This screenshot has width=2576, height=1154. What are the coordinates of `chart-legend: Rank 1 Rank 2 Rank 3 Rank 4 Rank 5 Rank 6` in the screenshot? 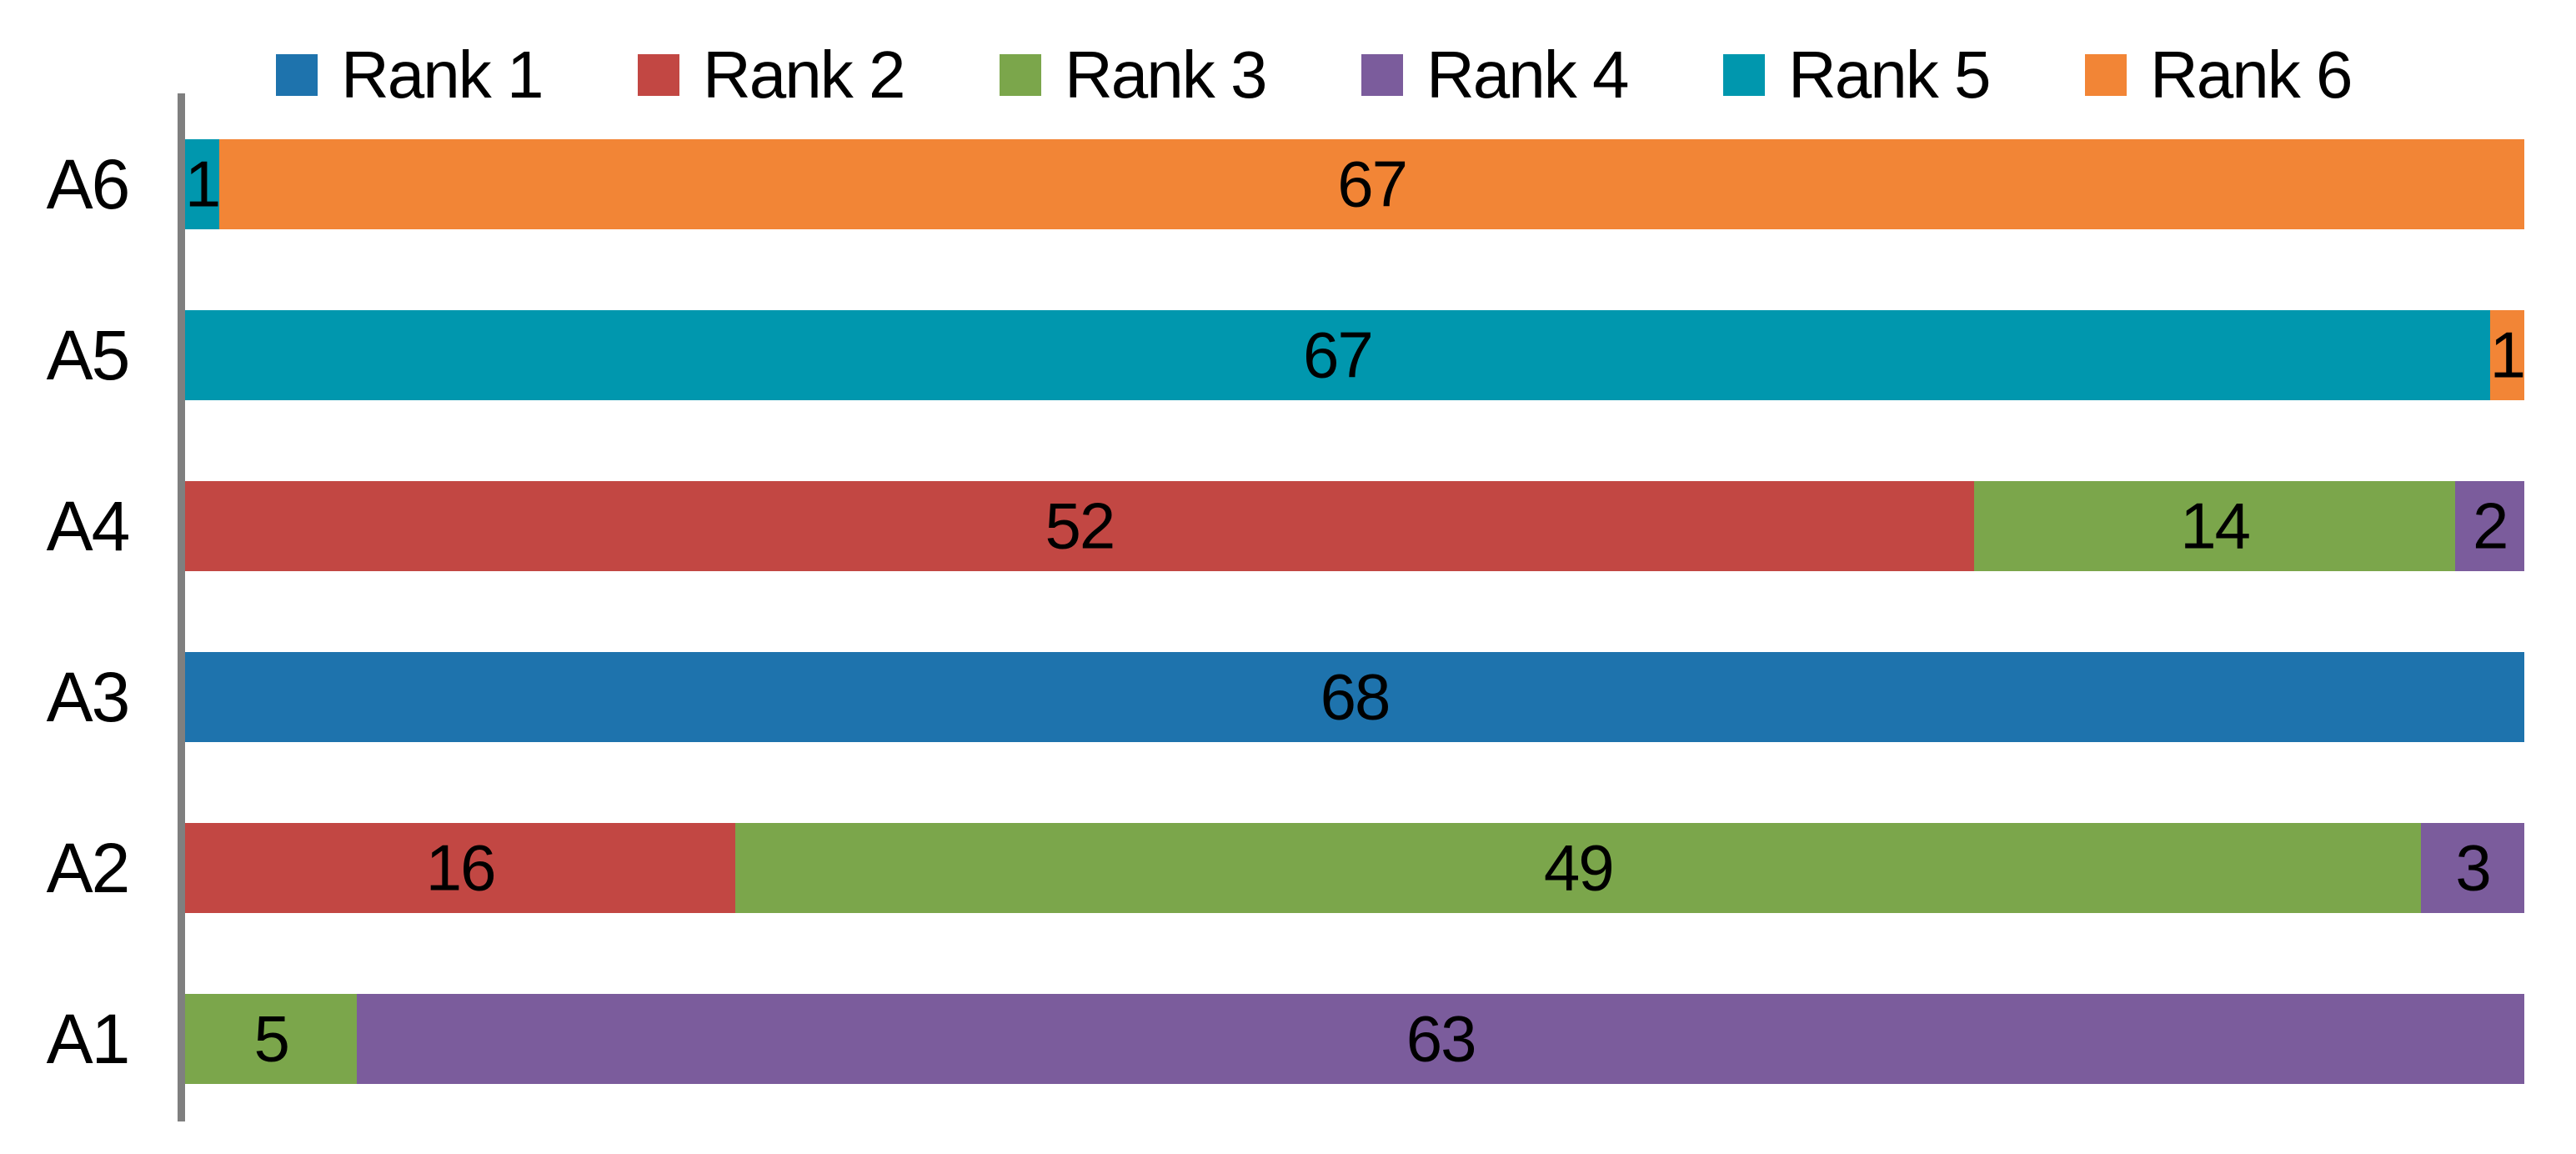 It's located at (1361, 75).